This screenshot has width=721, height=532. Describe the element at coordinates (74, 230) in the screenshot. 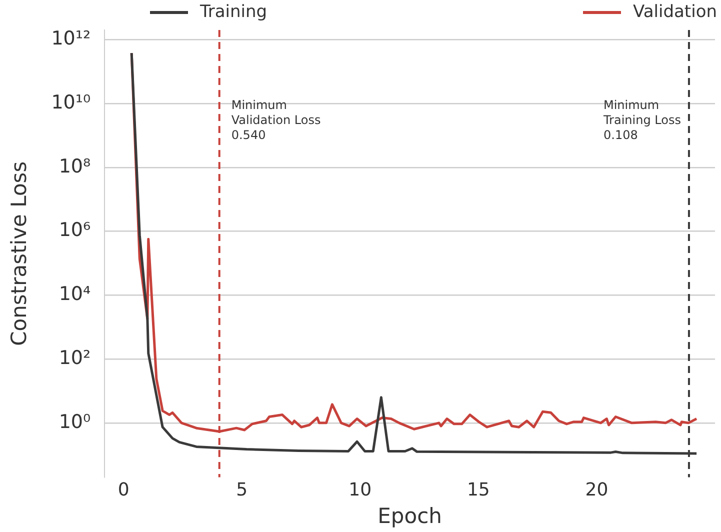

I see `y-tick-label: 10⁶` at that location.